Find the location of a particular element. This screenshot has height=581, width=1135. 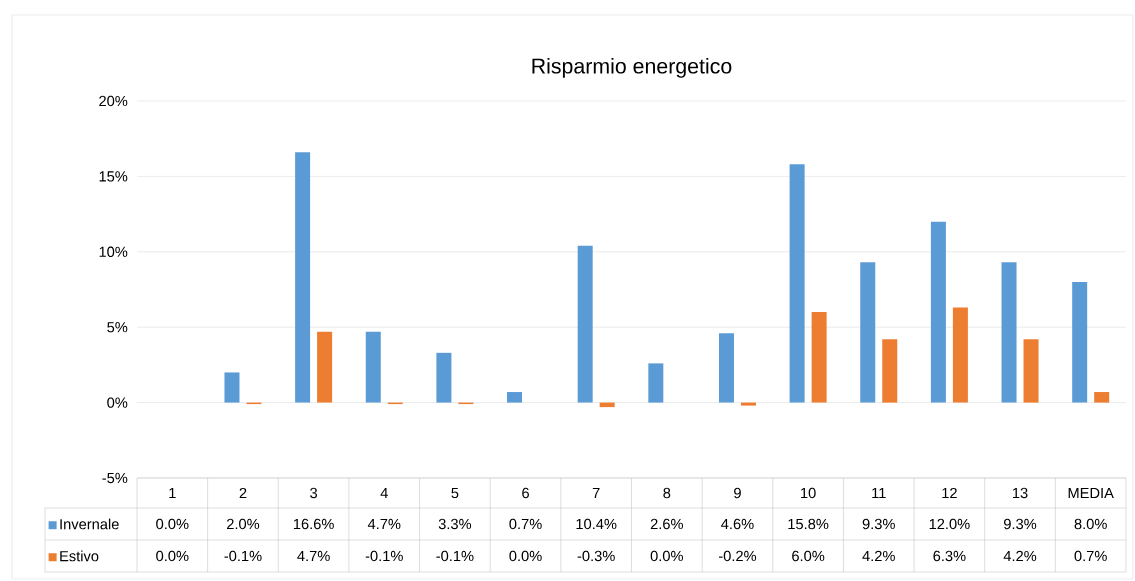

legend-label: Estivo is located at coordinates (79, 556).